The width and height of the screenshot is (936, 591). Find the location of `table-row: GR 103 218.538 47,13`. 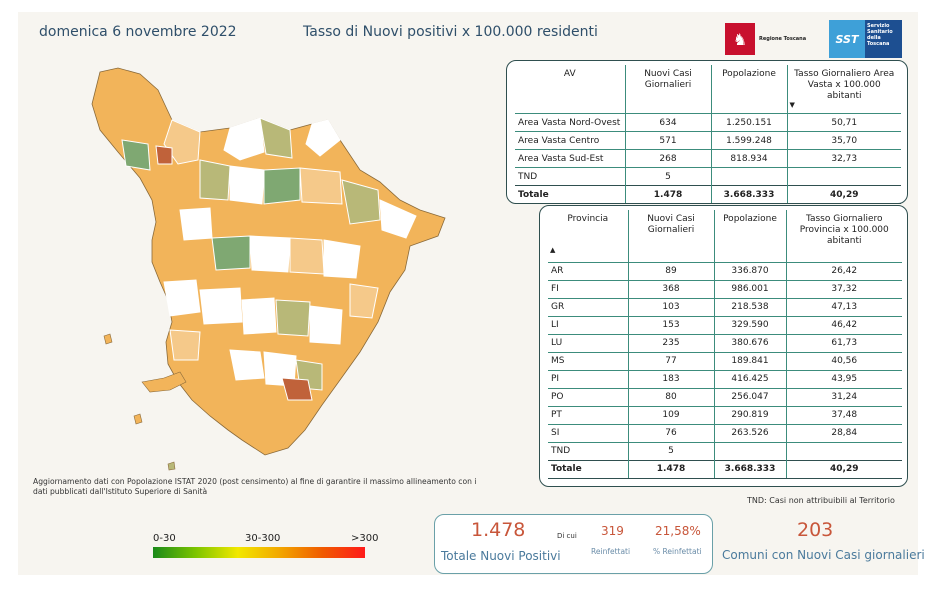

table-row: GR 103 218.538 47,13 is located at coordinates (725, 306).